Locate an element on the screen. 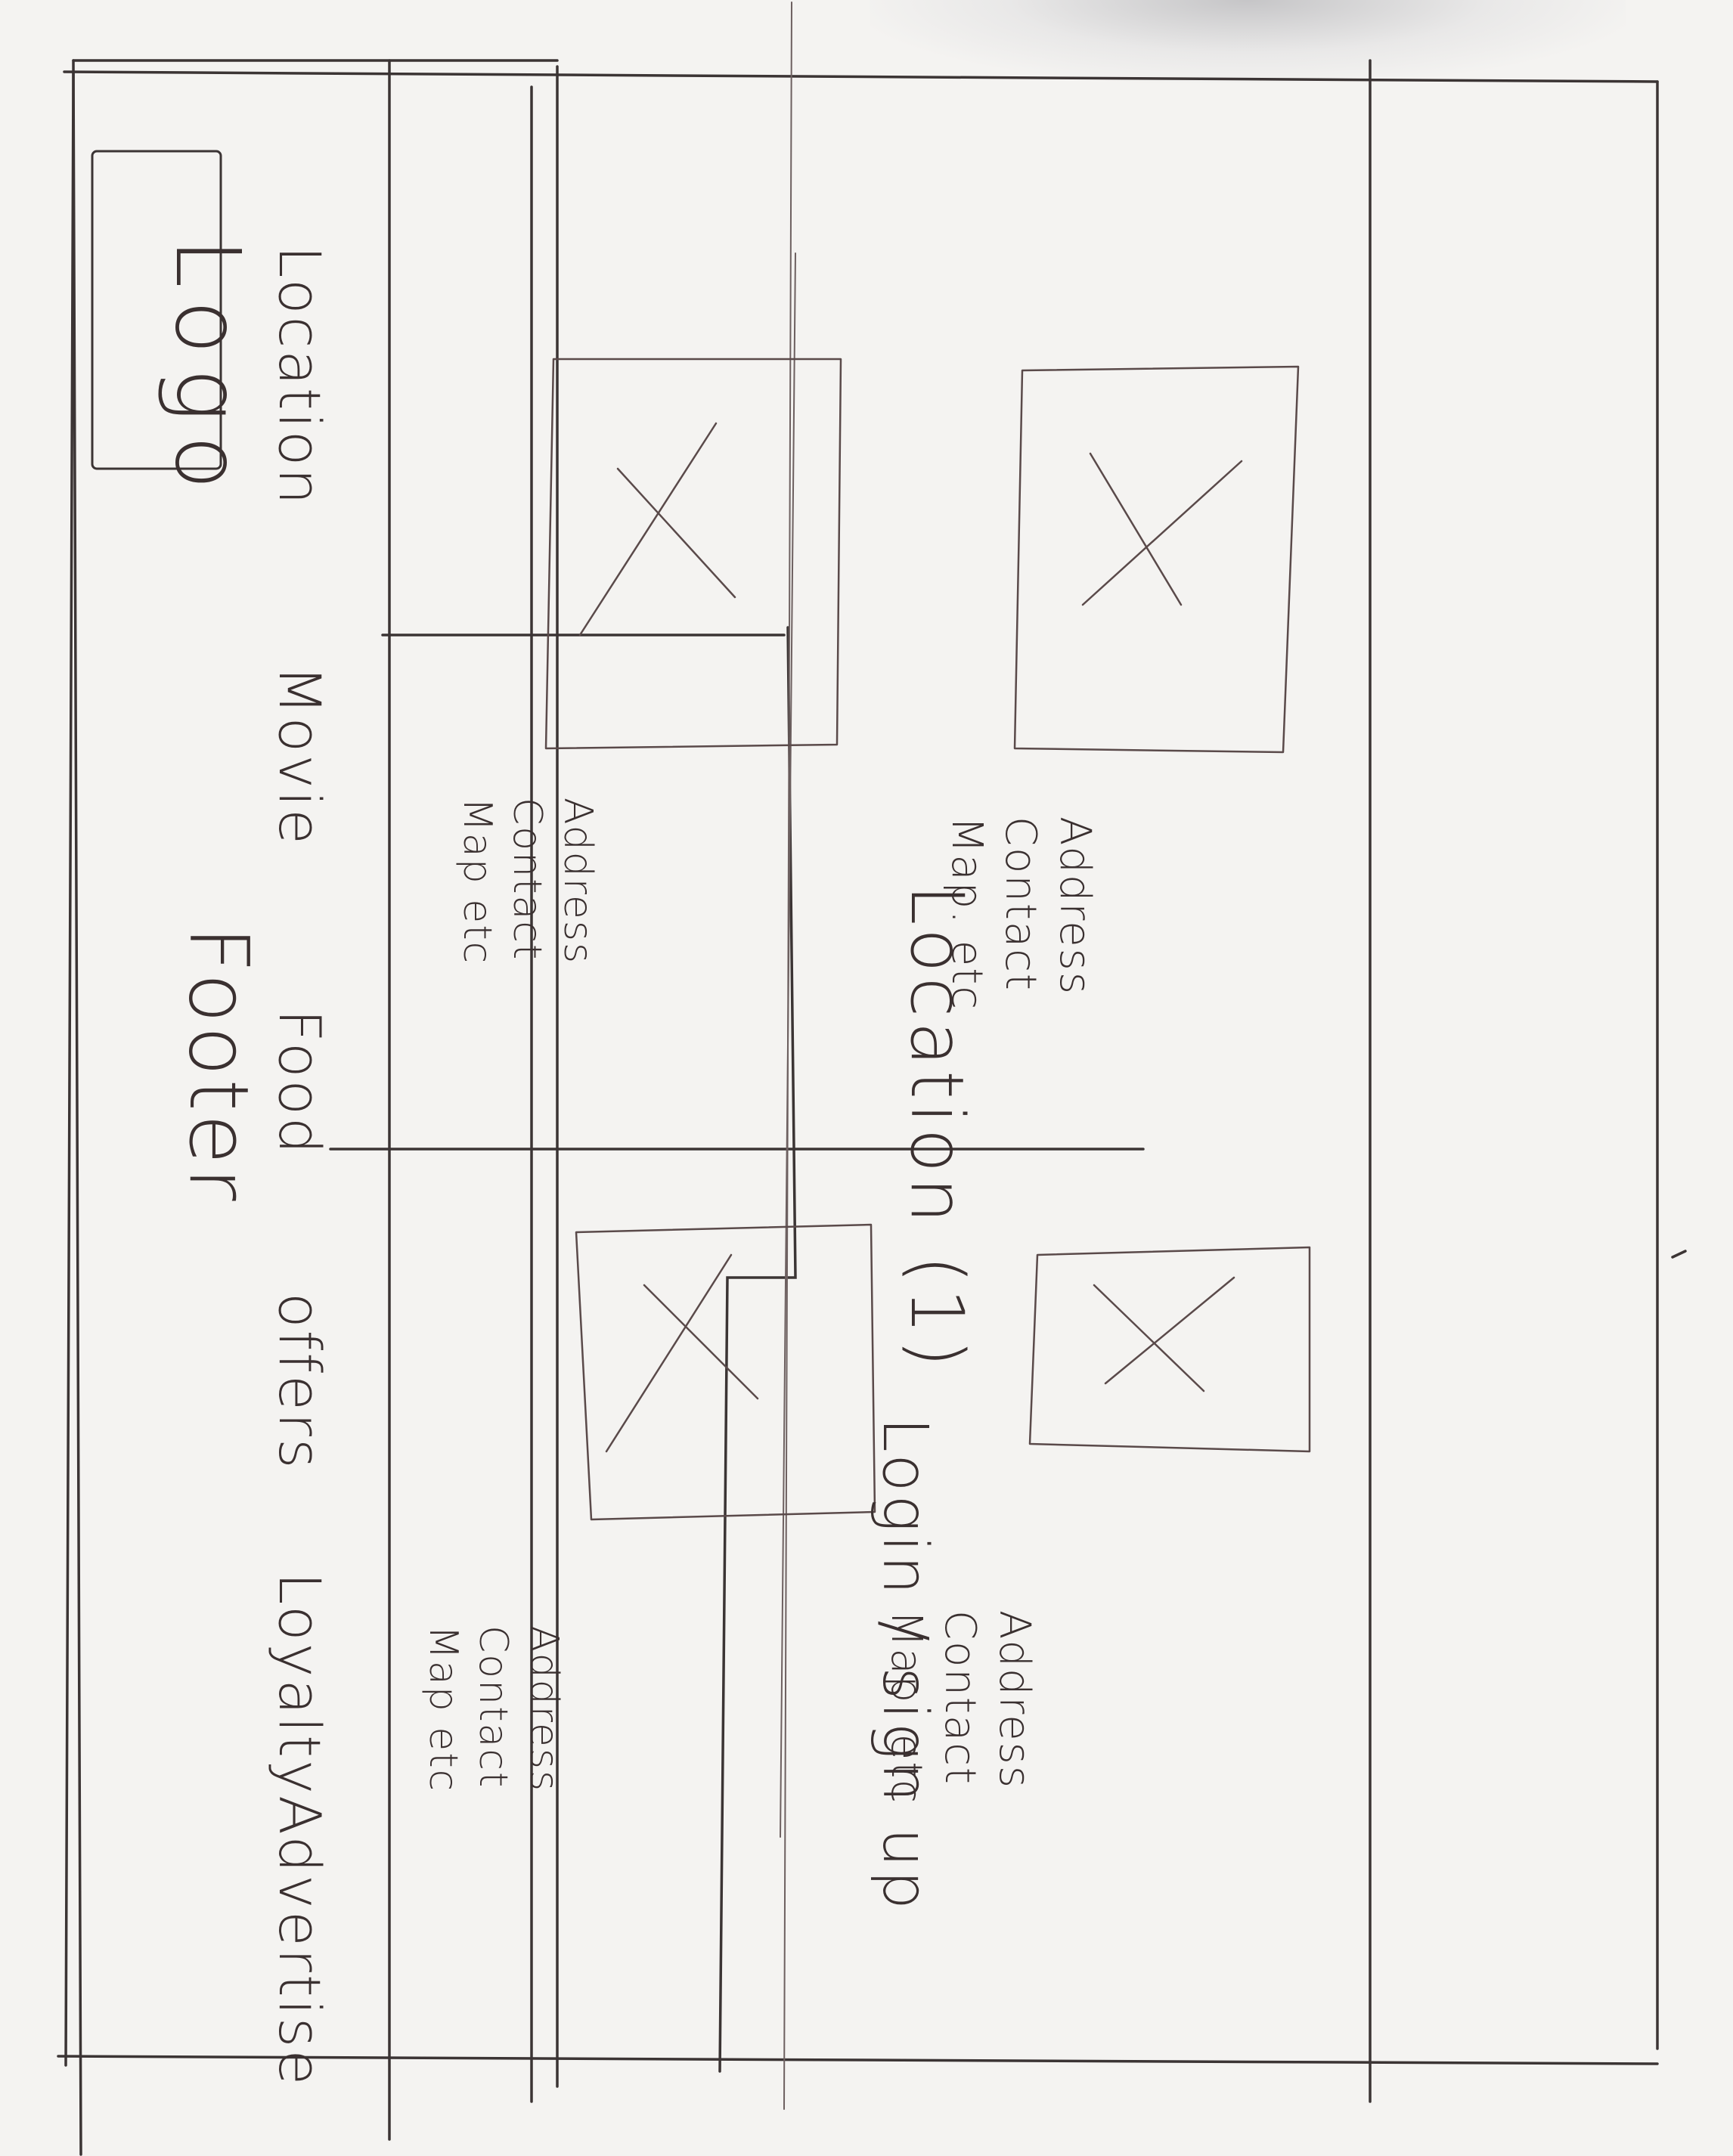  nav-item-food: Food is located at coordinates (300, 1083).